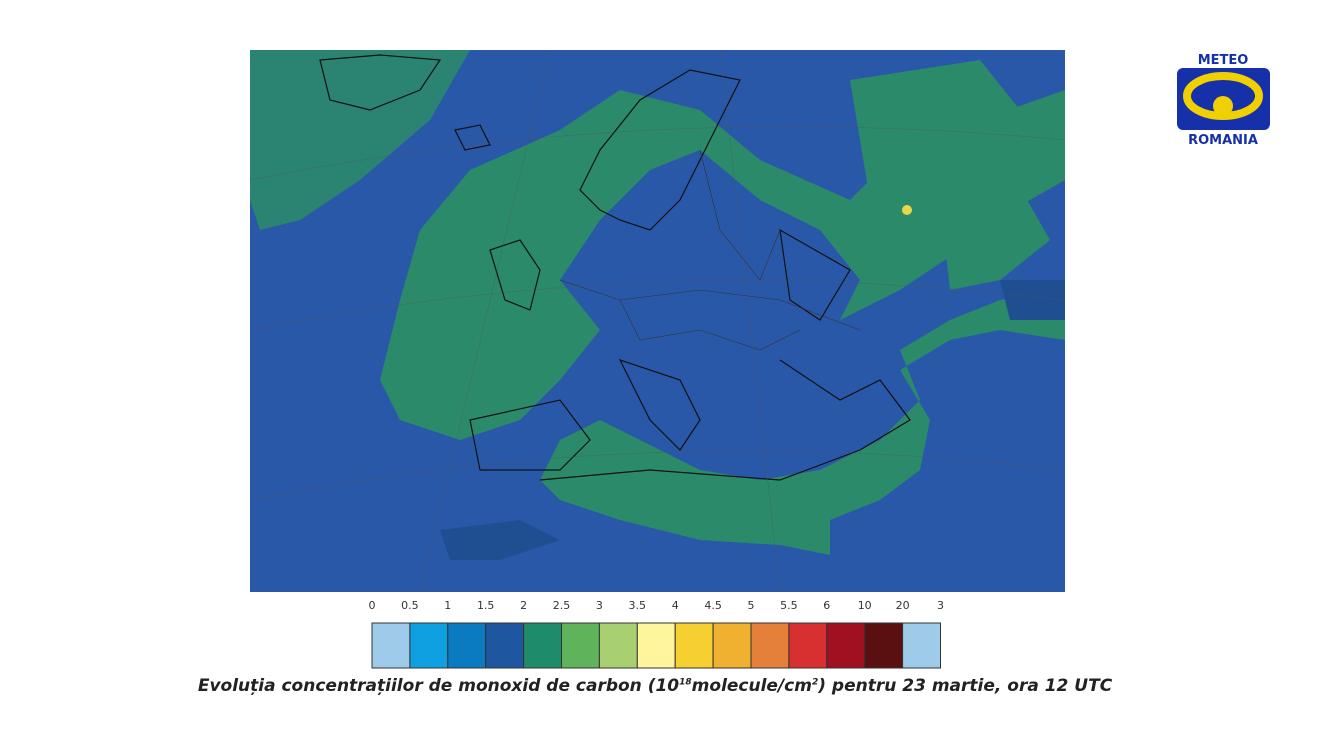 The width and height of the screenshot is (1336, 754). I want to click on colorbar-label: 20, so click(903, 605).